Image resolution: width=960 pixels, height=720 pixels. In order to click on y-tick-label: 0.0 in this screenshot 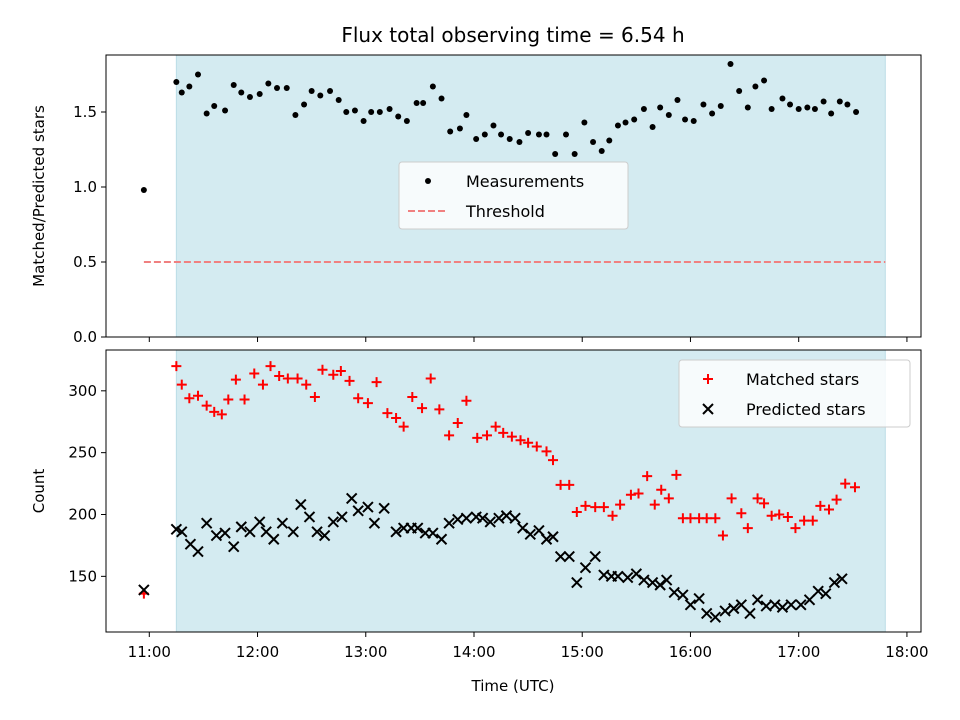, I will do `click(85, 337)`.